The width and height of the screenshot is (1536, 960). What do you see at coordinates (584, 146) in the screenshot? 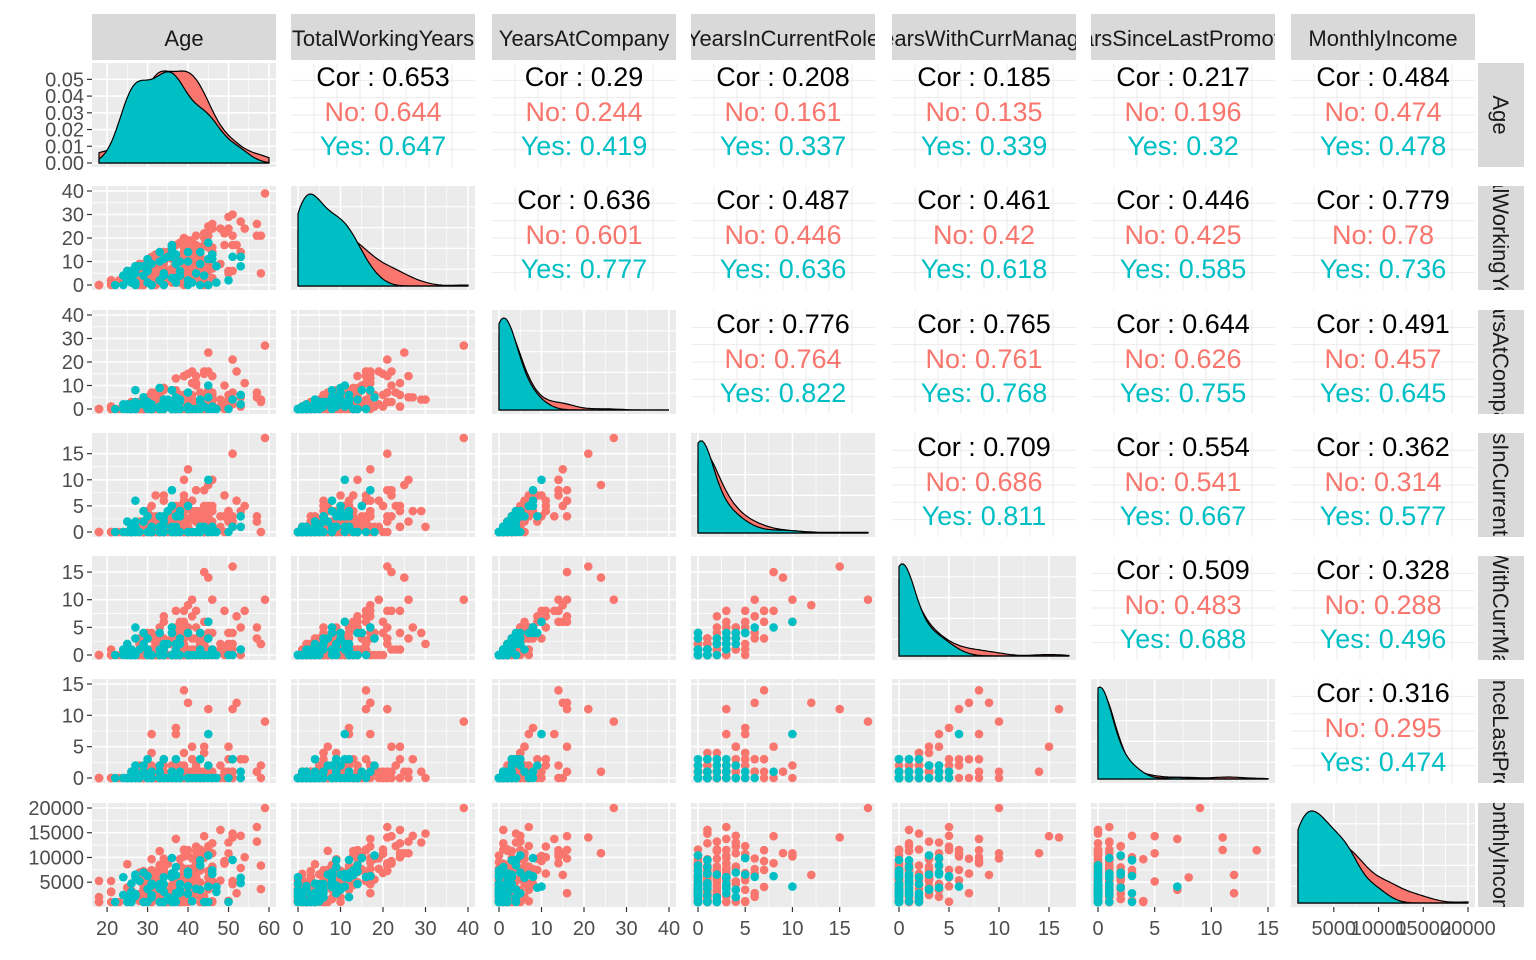
I see `cor-yes-label: Yes: 0.419` at bounding box center [584, 146].